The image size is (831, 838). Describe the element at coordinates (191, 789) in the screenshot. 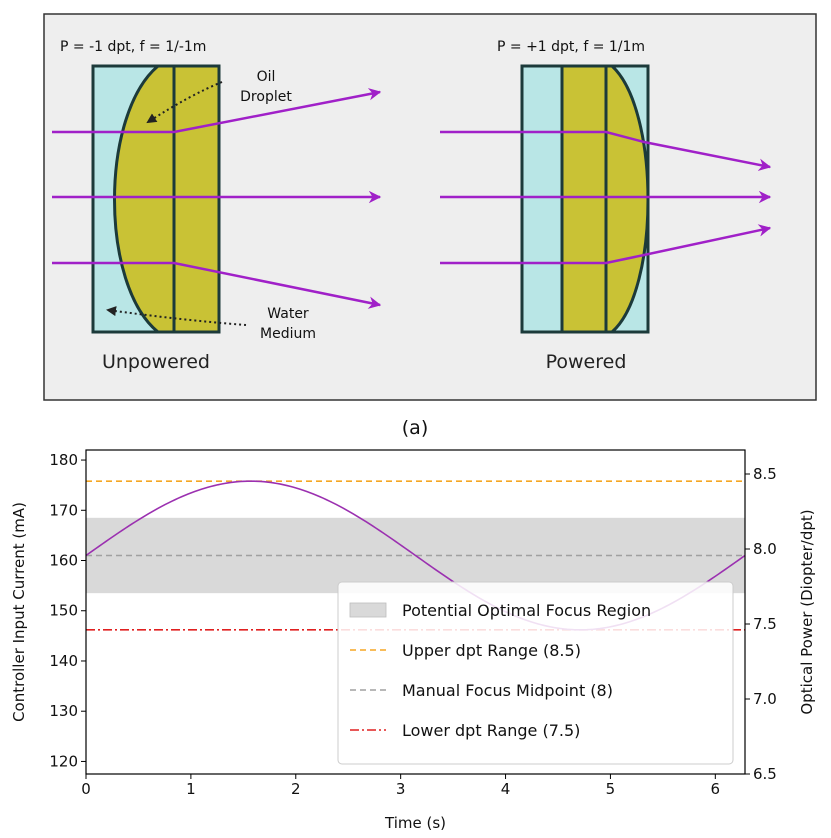

I see `x-tick-label-1: 1` at that location.